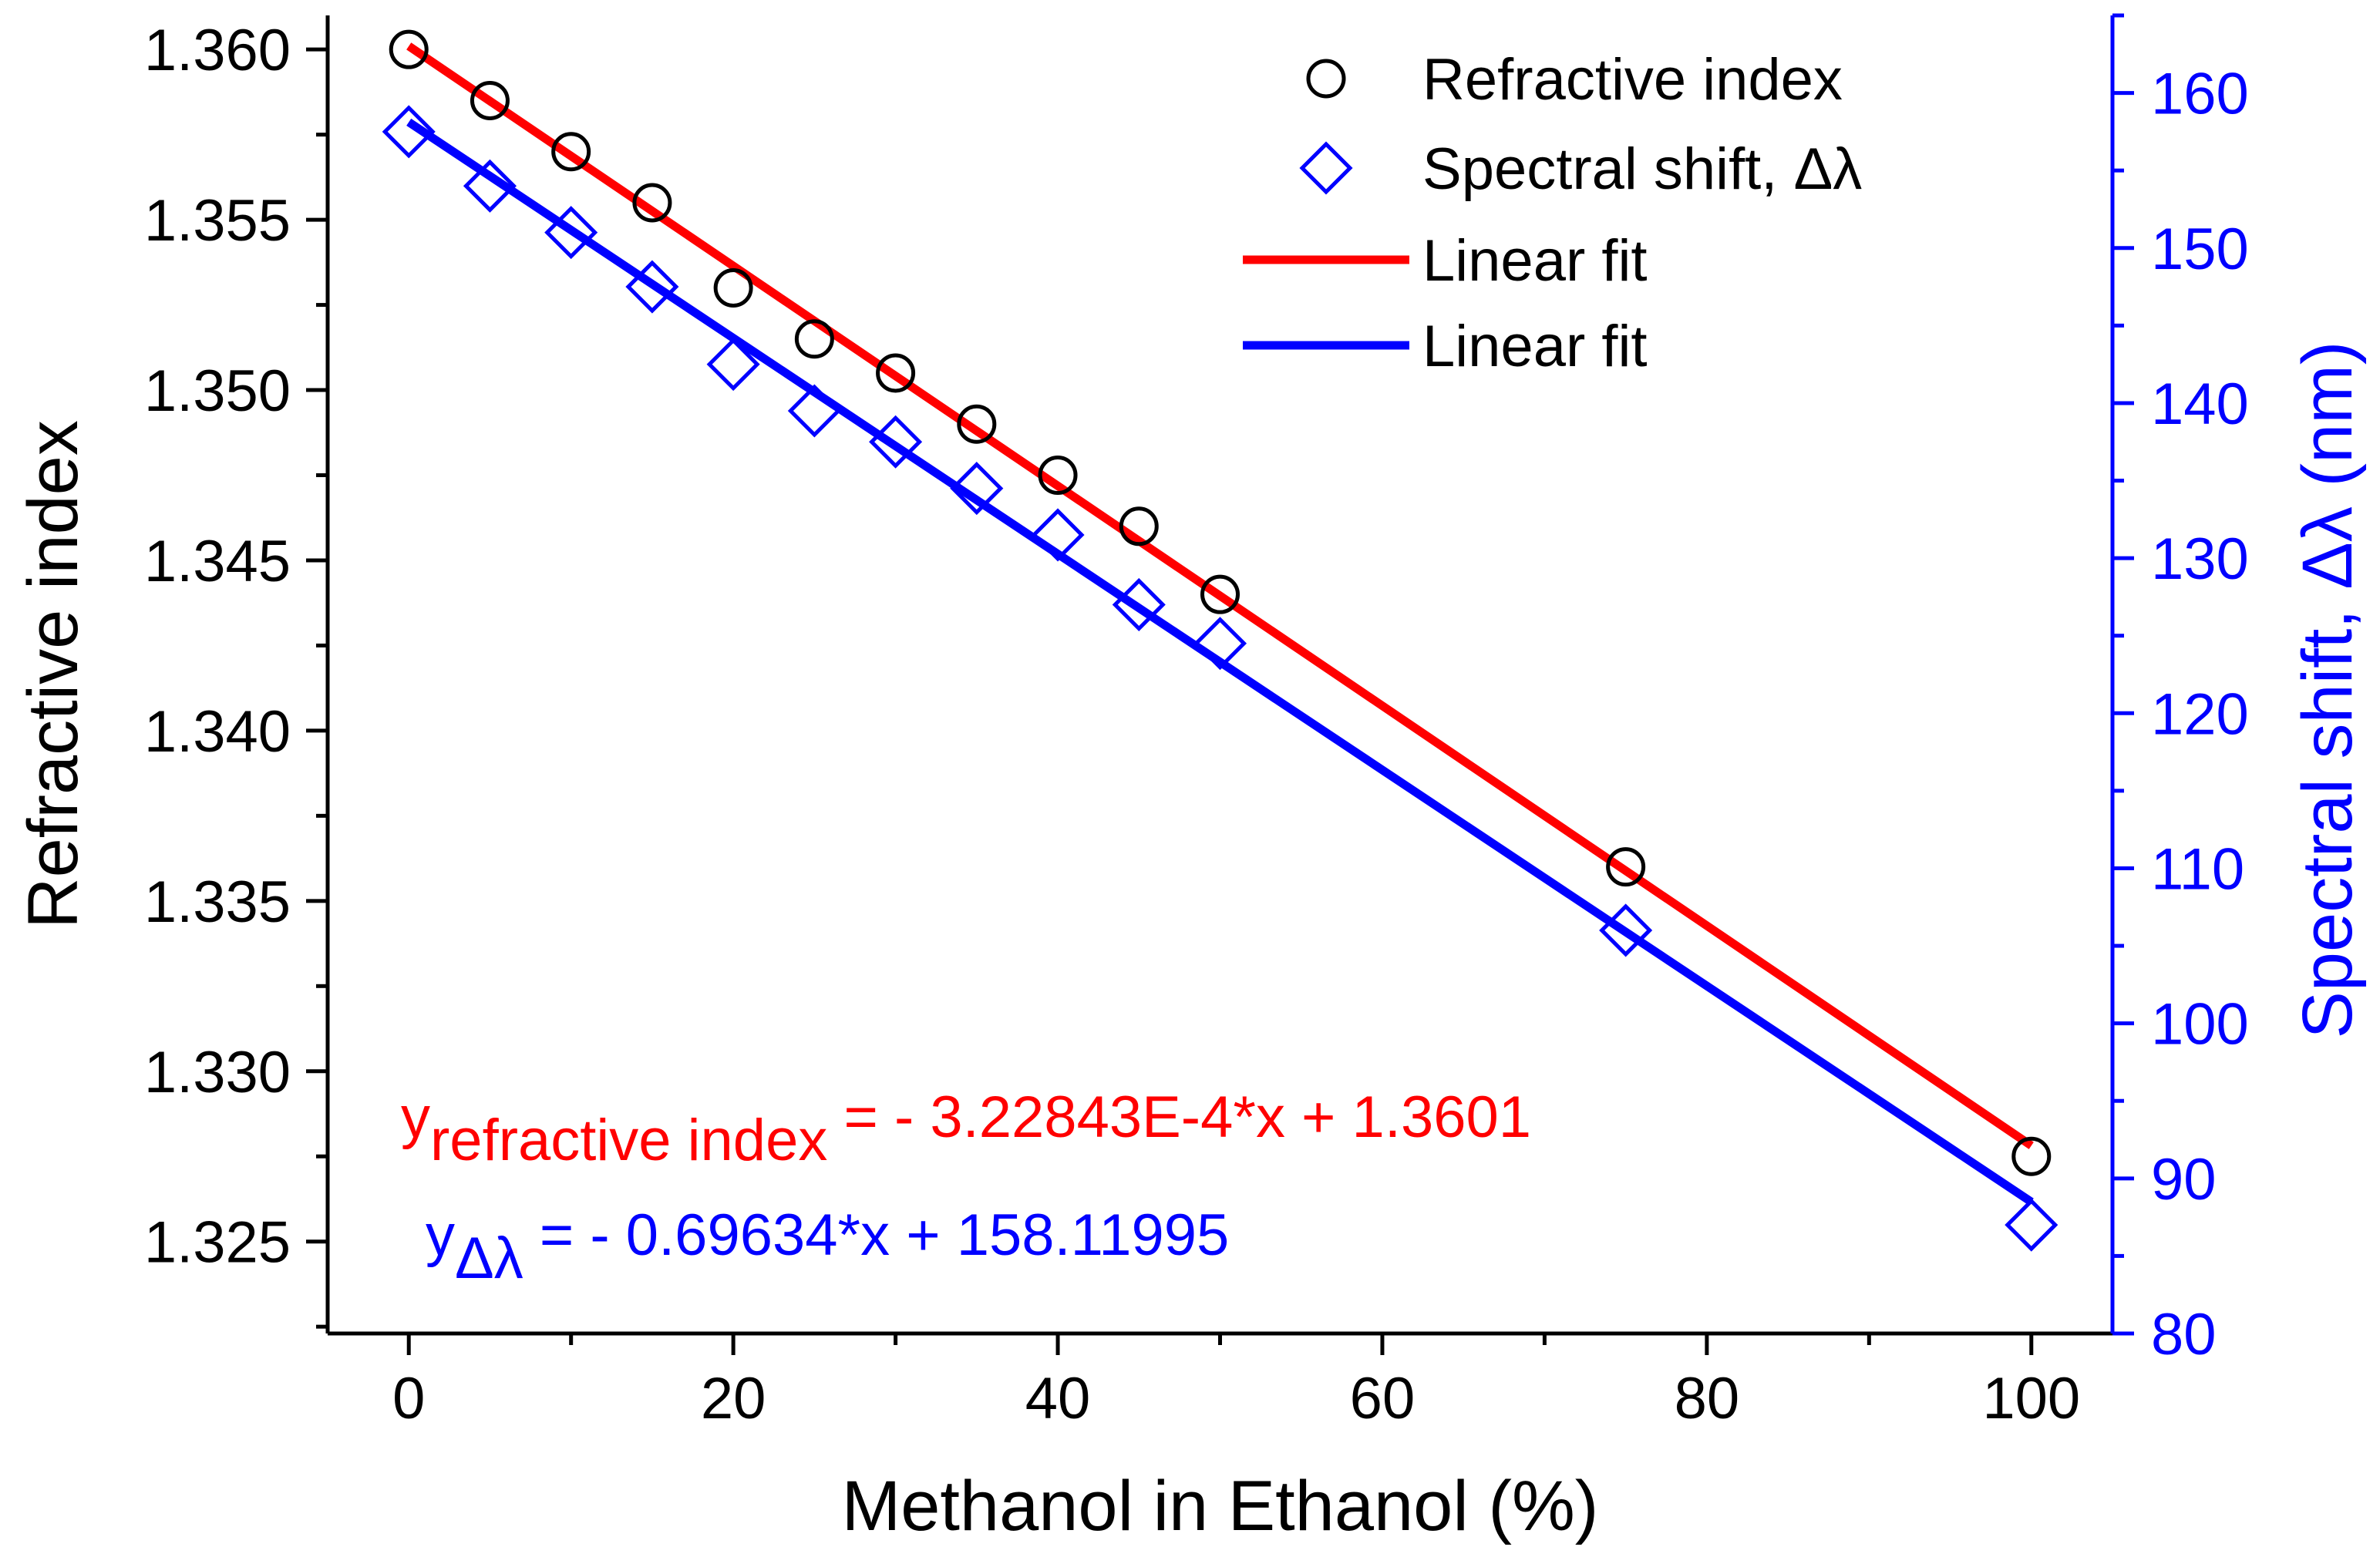 The image size is (2380, 1547). What do you see at coordinates (2200, 94) in the screenshot?
I see `y-right-tick-label: 160` at bounding box center [2200, 94].